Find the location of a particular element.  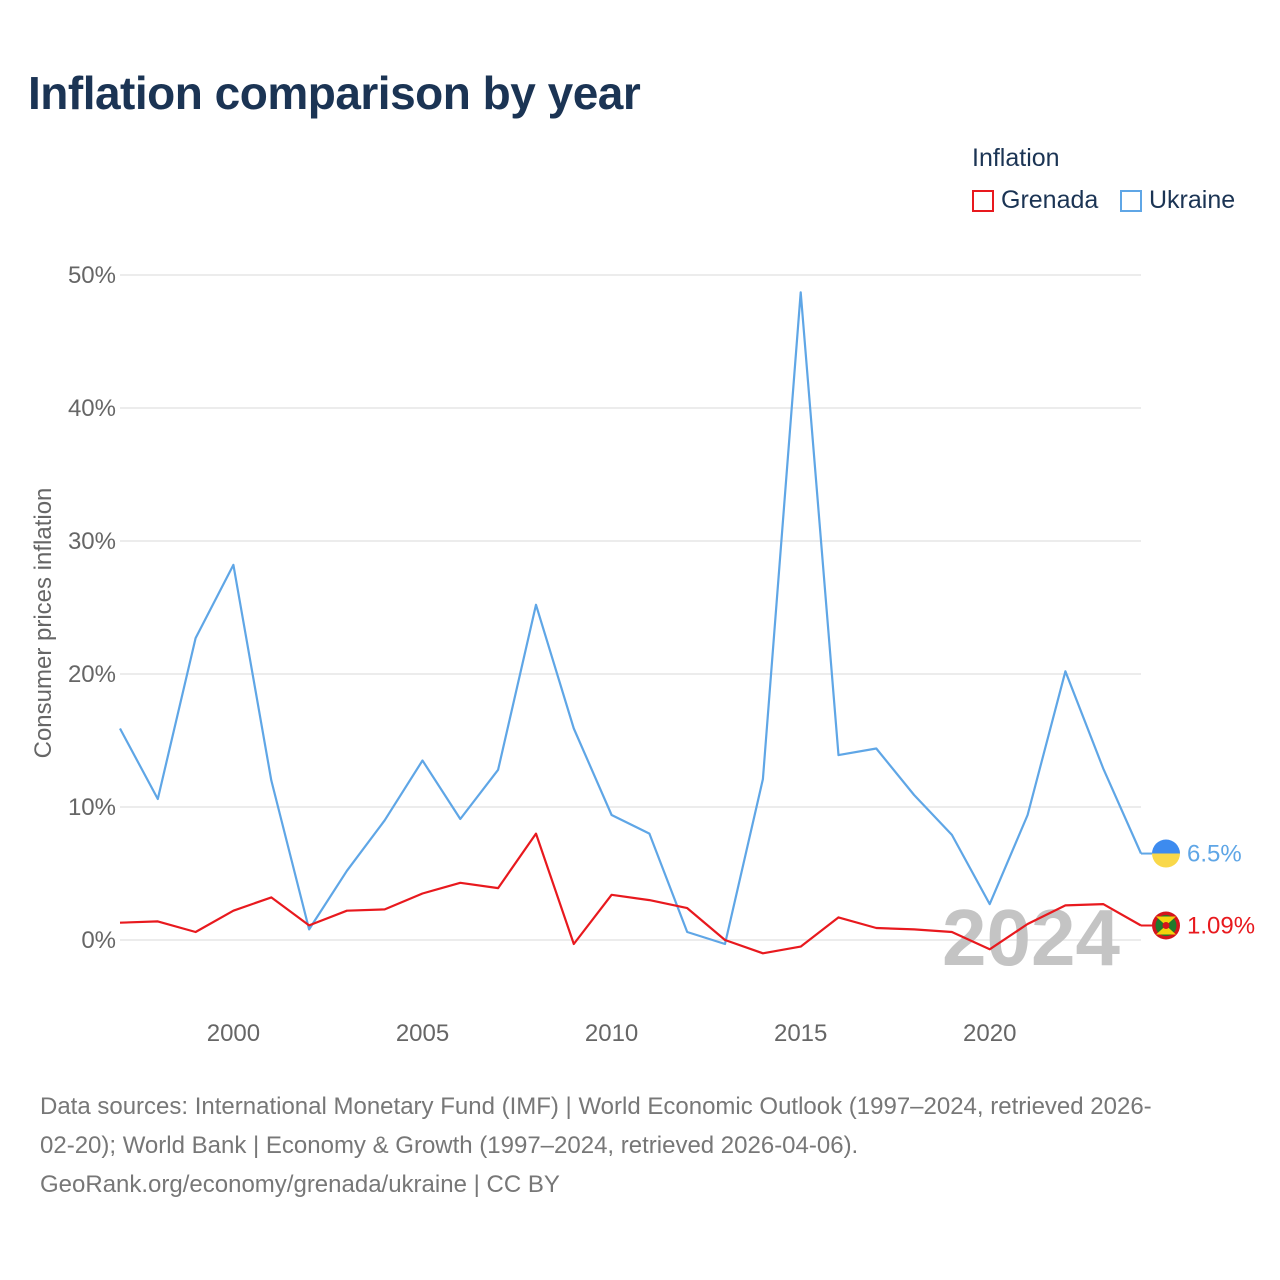

legend-item-grenada: Grenada is located at coordinates (1035, 200).